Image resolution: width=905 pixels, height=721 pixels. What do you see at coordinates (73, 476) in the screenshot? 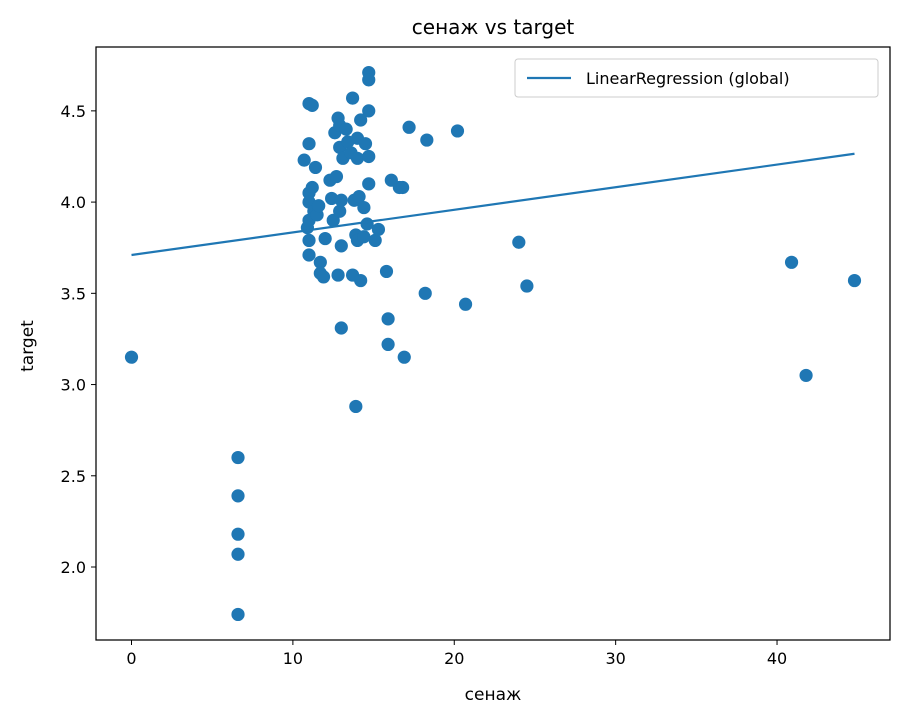
I see `y-tick-label: 2.5` at bounding box center [73, 476].